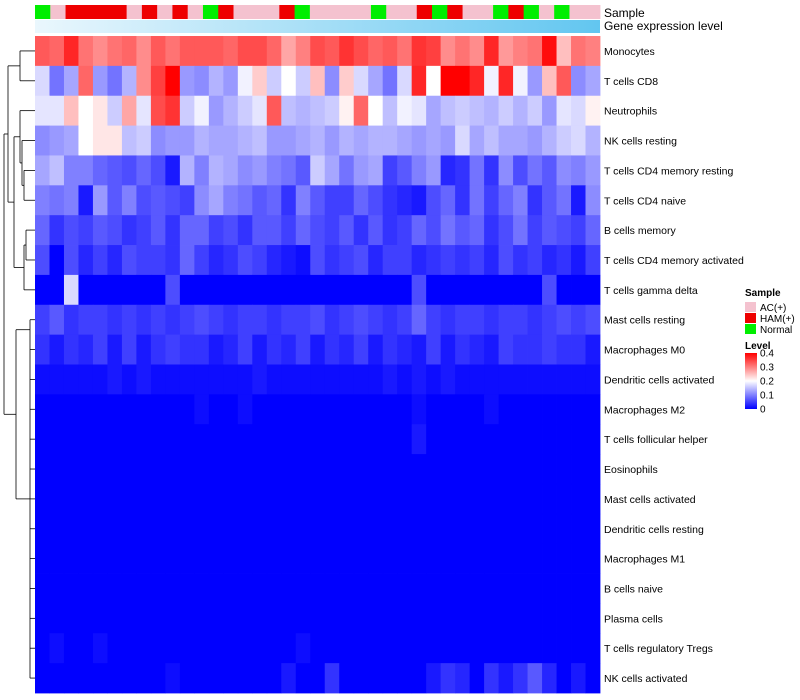 The height and width of the screenshot is (700, 800). Describe the element at coordinates (776, 330) in the screenshot. I see `sample-legend-label: Normal` at that location.